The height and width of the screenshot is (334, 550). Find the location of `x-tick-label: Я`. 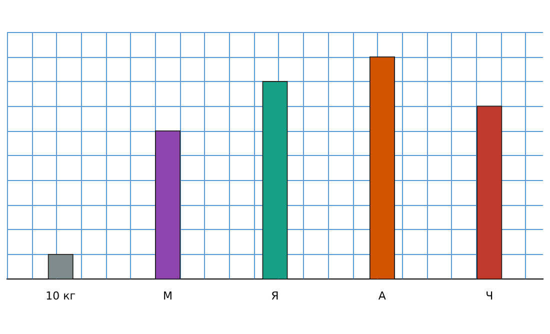

x-tick-label: Я is located at coordinates (275, 295).